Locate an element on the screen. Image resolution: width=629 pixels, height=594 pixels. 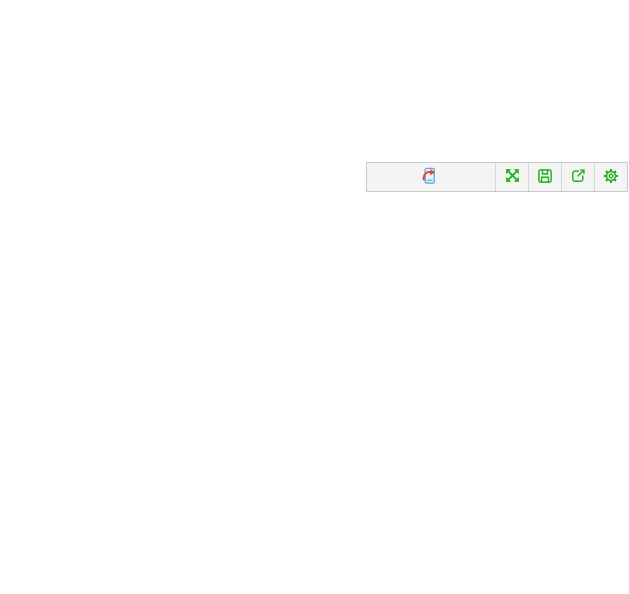
share-icon is located at coordinates (578, 177).